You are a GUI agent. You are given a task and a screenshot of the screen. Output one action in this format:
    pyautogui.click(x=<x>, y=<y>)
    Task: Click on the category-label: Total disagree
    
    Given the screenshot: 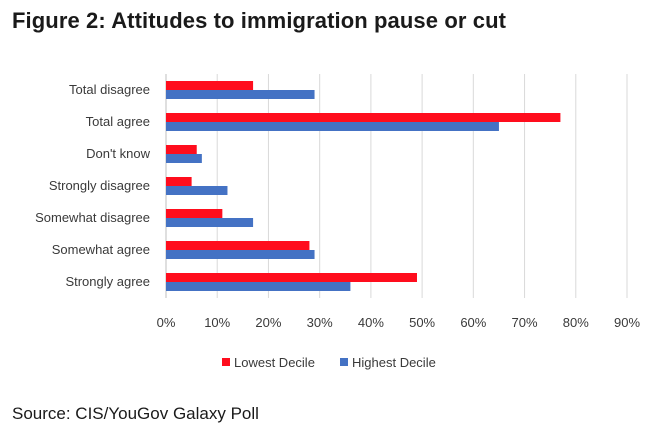 What is the action you would take?
    pyautogui.click(x=109, y=89)
    